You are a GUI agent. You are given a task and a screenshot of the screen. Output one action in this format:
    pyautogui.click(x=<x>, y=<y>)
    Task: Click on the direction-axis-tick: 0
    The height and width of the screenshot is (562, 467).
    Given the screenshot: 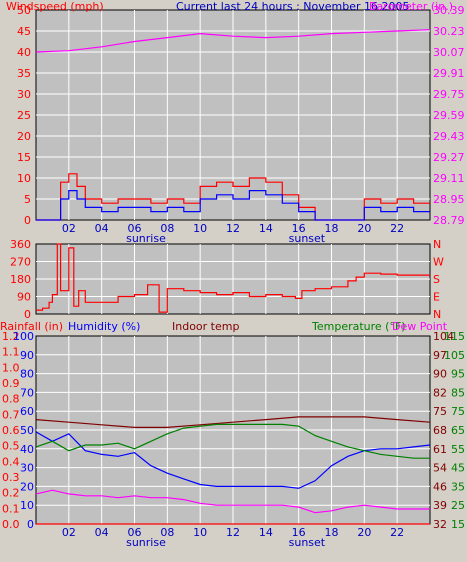 What is the action you would take?
    pyautogui.click(x=27, y=314)
    